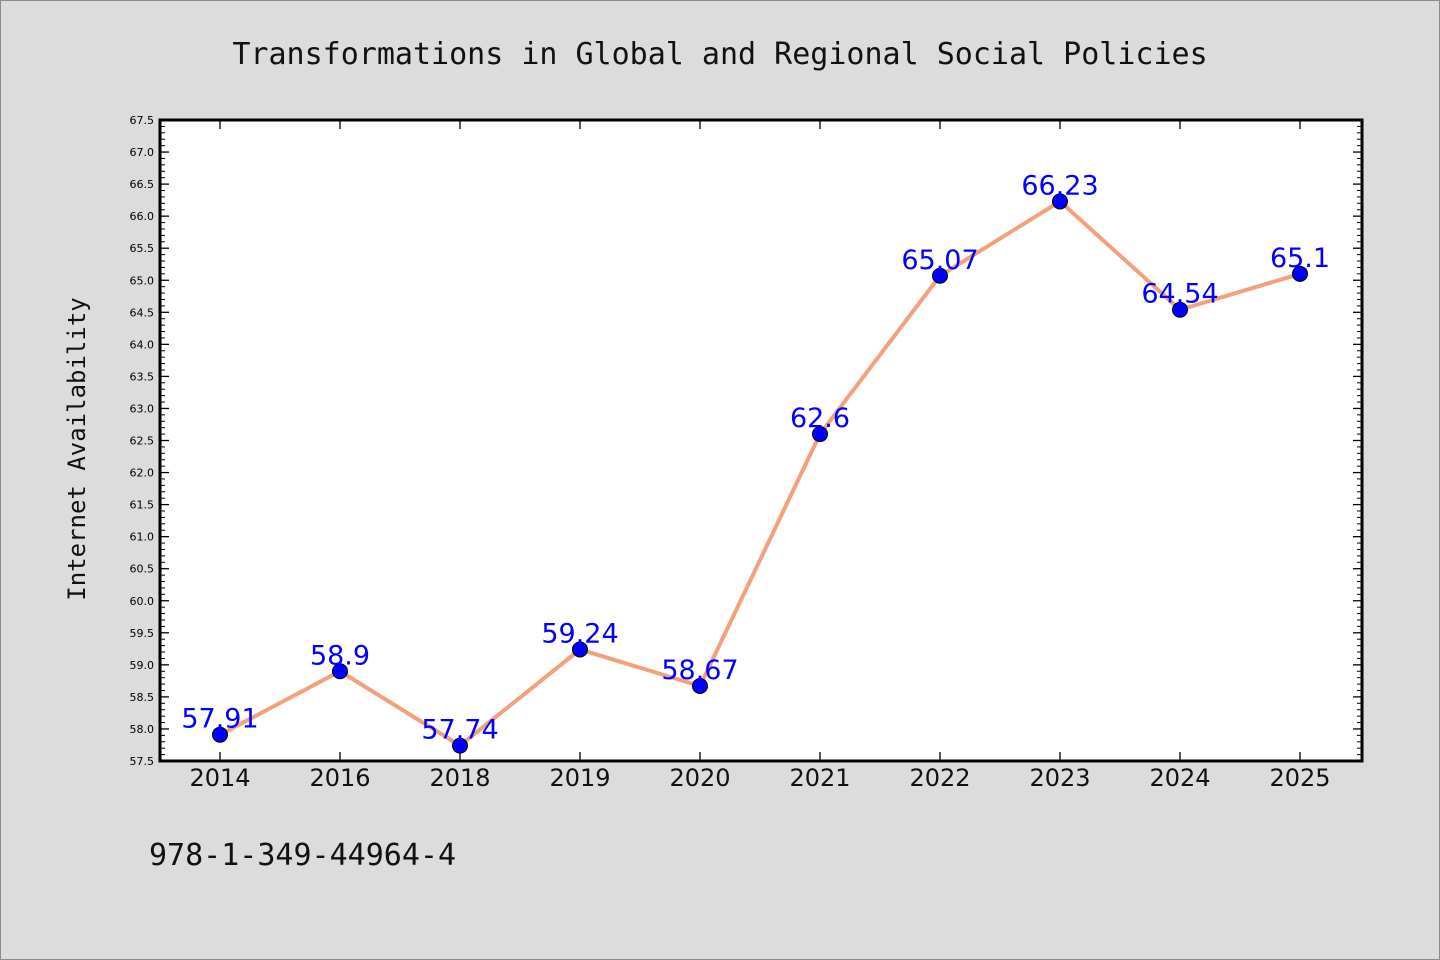 The width and height of the screenshot is (1440, 960). Describe the element at coordinates (142, 729) in the screenshot. I see `y-tick-label: 58.0` at that location.